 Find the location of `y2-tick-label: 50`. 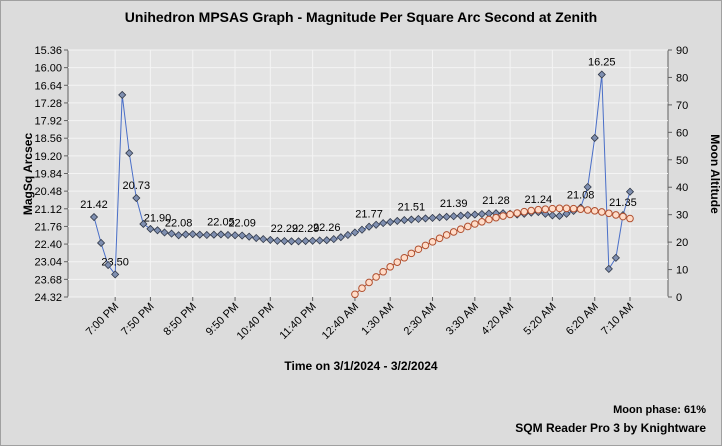

y2-tick-label: 50 is located at coordinates (682, 161).